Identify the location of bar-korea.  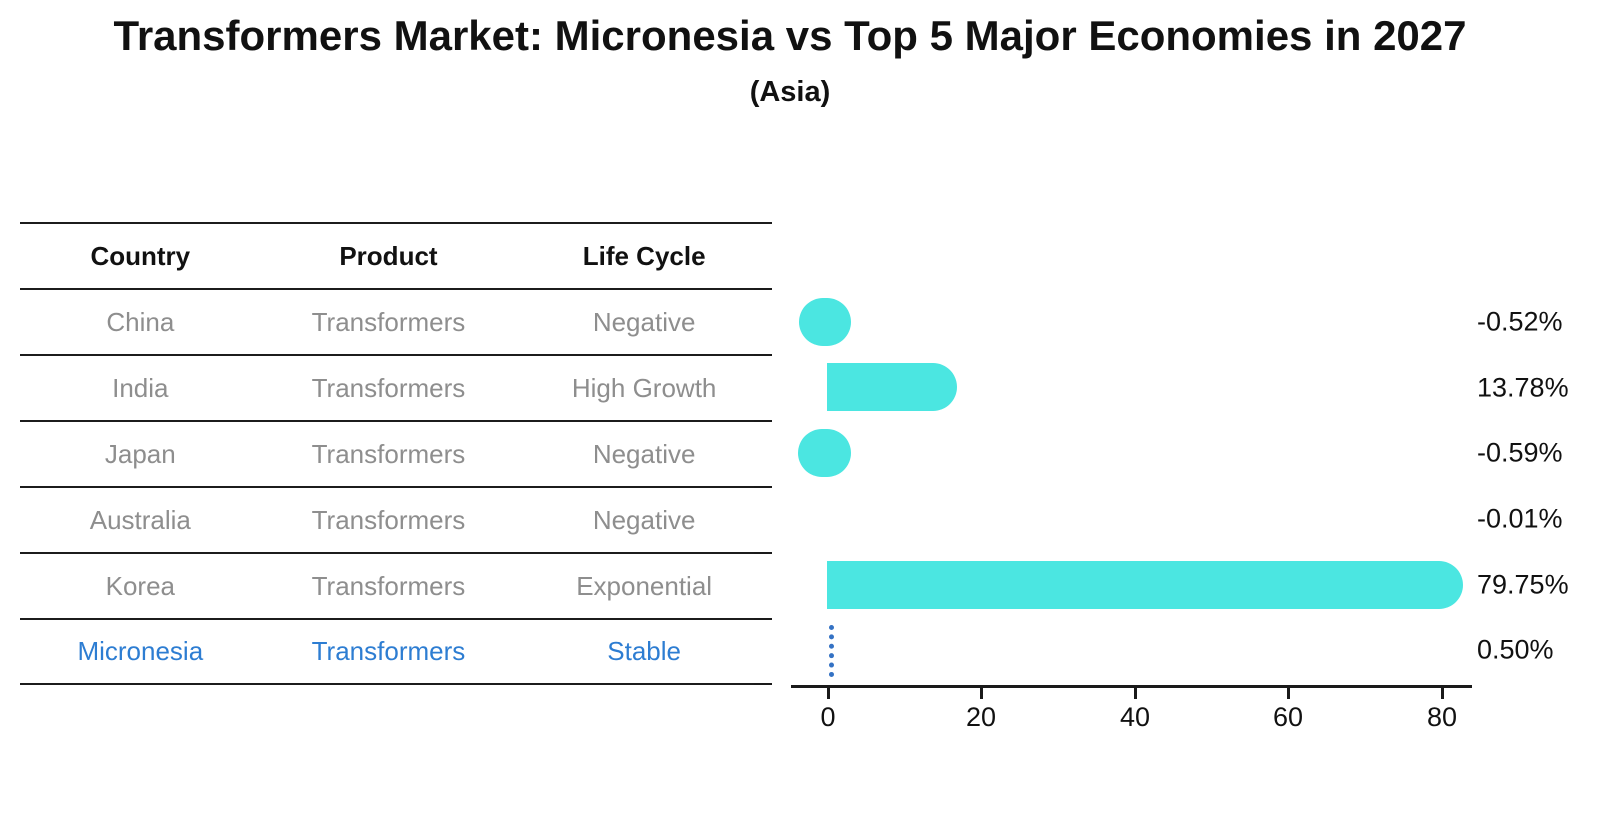
(1145, 584).